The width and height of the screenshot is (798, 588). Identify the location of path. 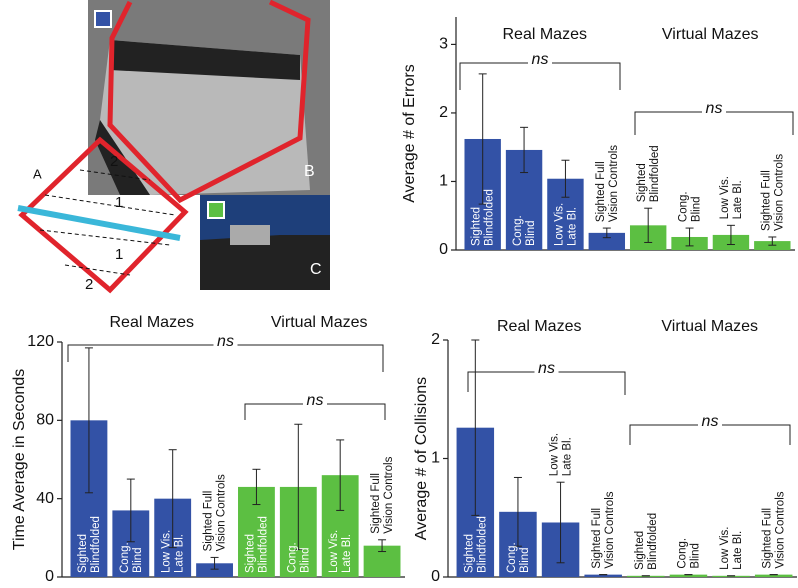
(99, 223).